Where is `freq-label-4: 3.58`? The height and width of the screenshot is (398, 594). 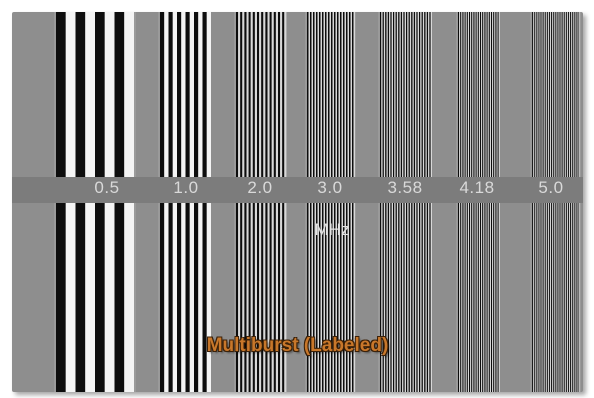
freq-label-4: 3.58 is located at coordinates (405, 187).